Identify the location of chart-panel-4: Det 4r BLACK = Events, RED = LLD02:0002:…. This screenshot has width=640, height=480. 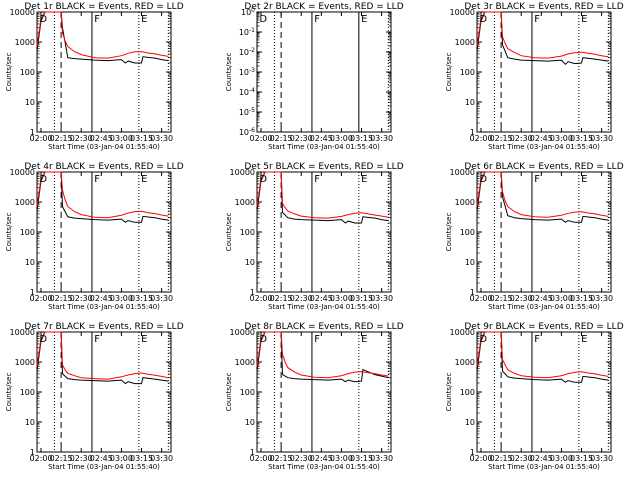
(94, 236).